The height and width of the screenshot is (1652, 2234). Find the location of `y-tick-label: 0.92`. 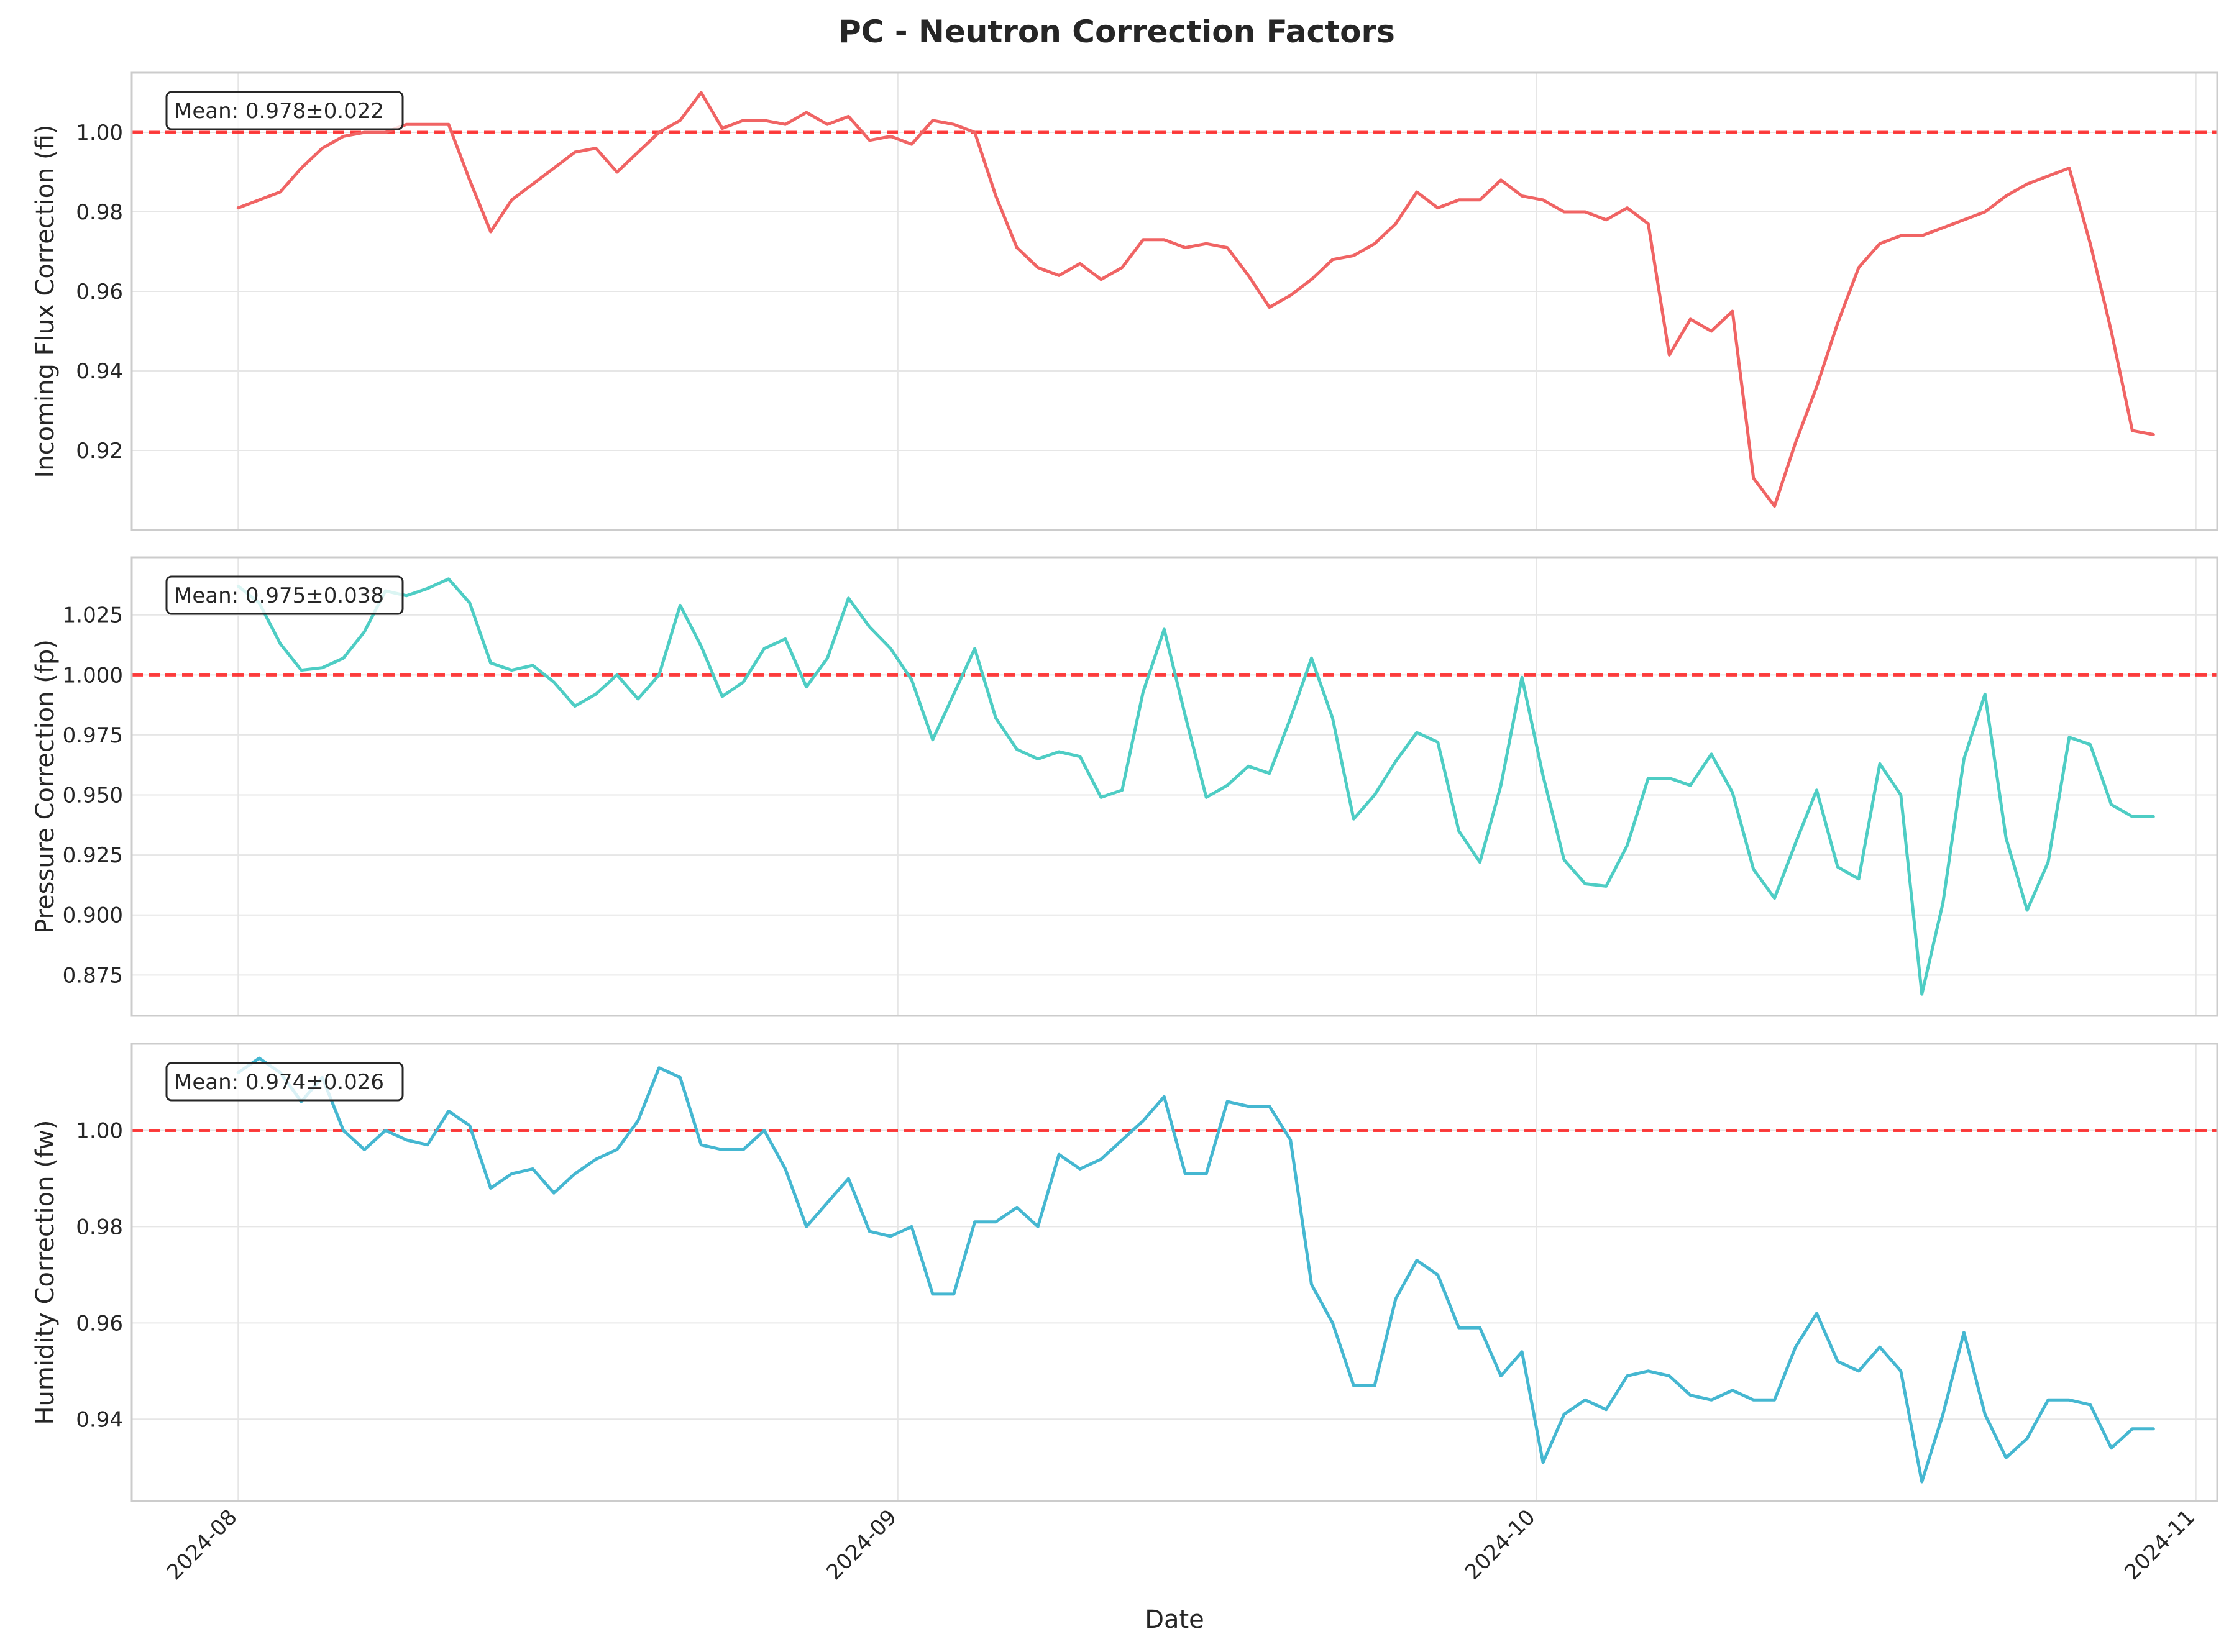

y-tick-label: 0.92 is located at coordinates (99, 451).